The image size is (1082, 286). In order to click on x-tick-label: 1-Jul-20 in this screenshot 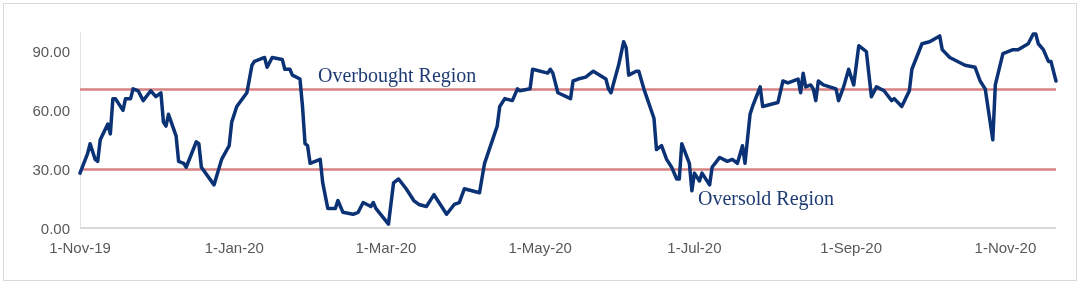, I will do `click(694, 247)`.